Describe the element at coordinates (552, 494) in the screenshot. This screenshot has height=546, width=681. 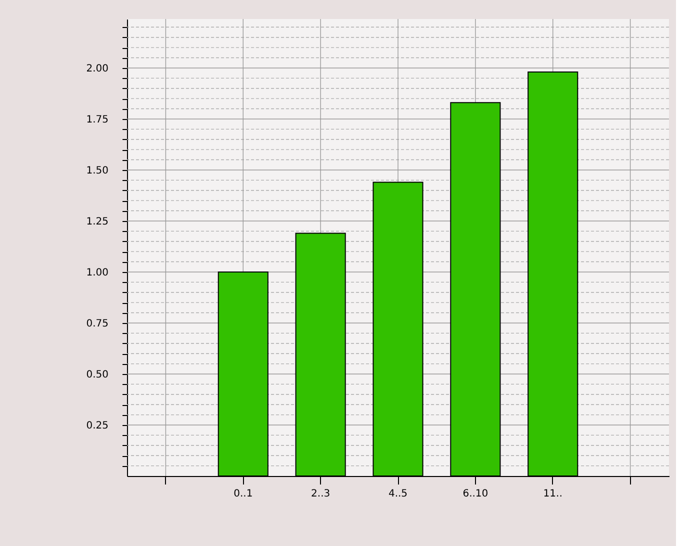
I see `x-tick-label: 11..` at that location.